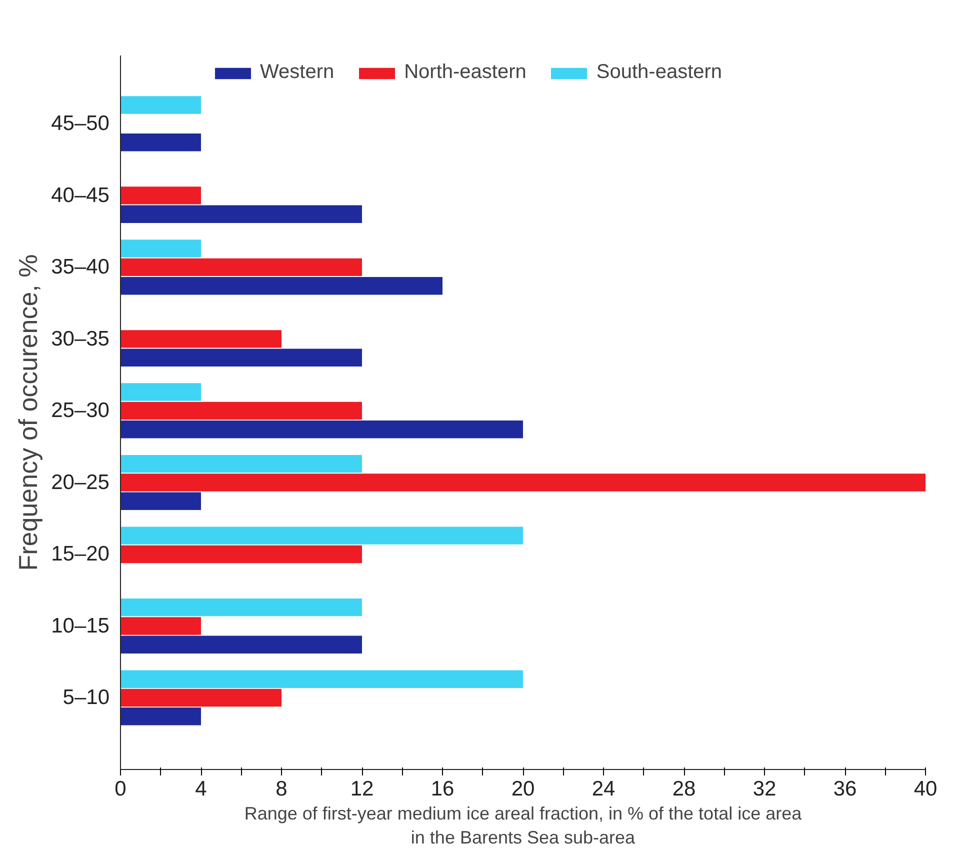 This screenshot has width=957, height=854. I want to click on legend-label: South-eastern, so click(659, 72).